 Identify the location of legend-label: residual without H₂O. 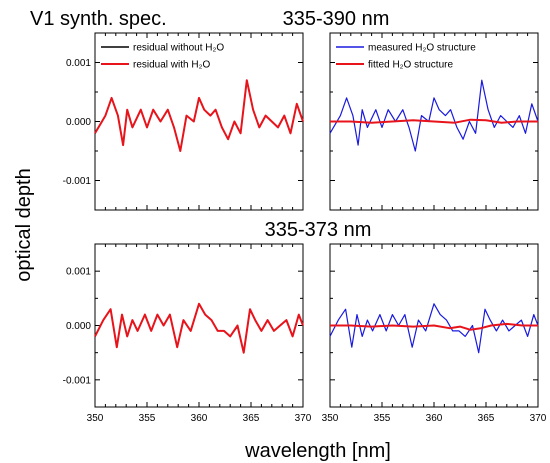
(178, 48).